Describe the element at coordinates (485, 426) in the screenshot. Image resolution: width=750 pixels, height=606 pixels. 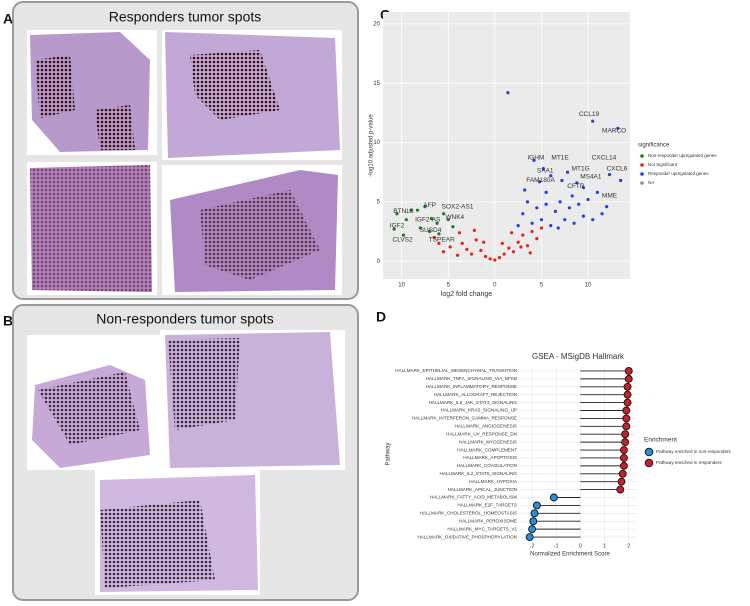
I see `y-tick-label: HALLMARK_ANGIOGENESIS` at that location.